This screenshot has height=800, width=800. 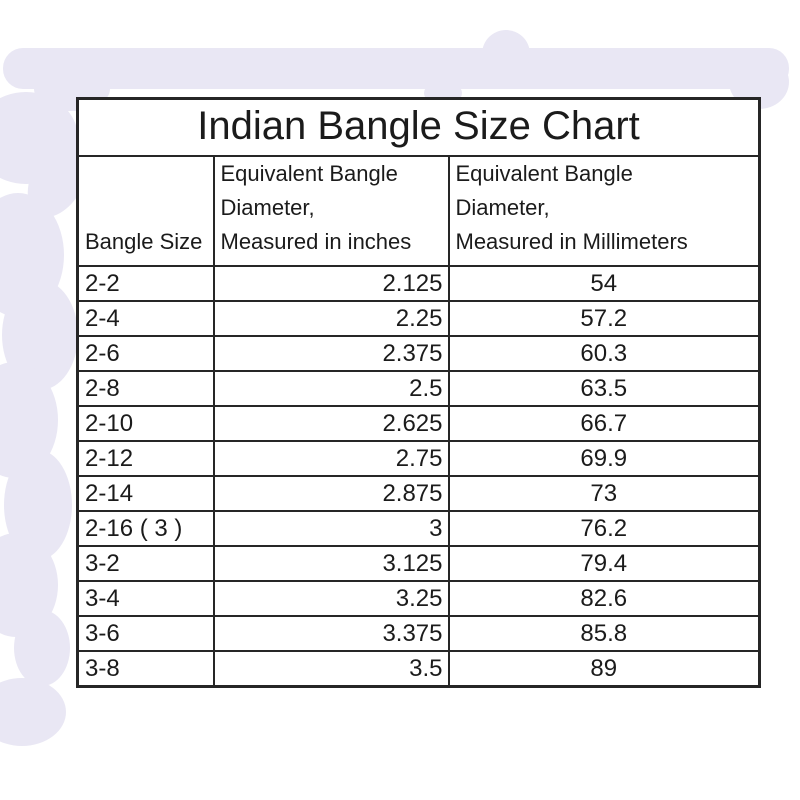 What do you see at coordinates (145, 318) in the screenshot?
I see `cell-bangle-size: 2-4` at bounding box center [145, 318].